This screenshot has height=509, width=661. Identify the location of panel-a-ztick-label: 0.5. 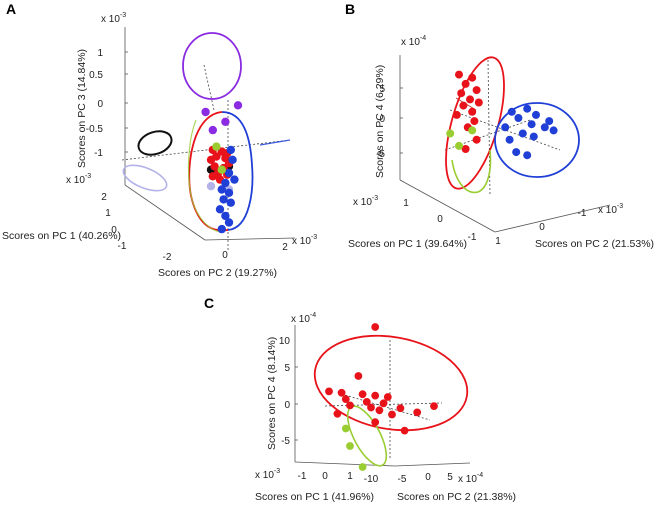
(96, 75).